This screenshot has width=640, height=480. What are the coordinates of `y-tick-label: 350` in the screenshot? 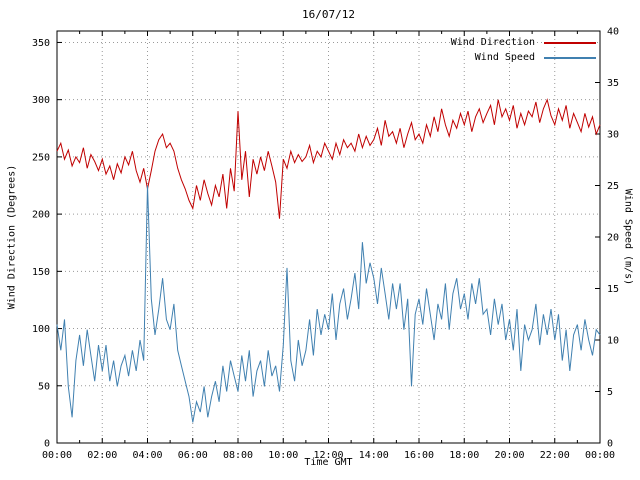 It's located at (41, 43).